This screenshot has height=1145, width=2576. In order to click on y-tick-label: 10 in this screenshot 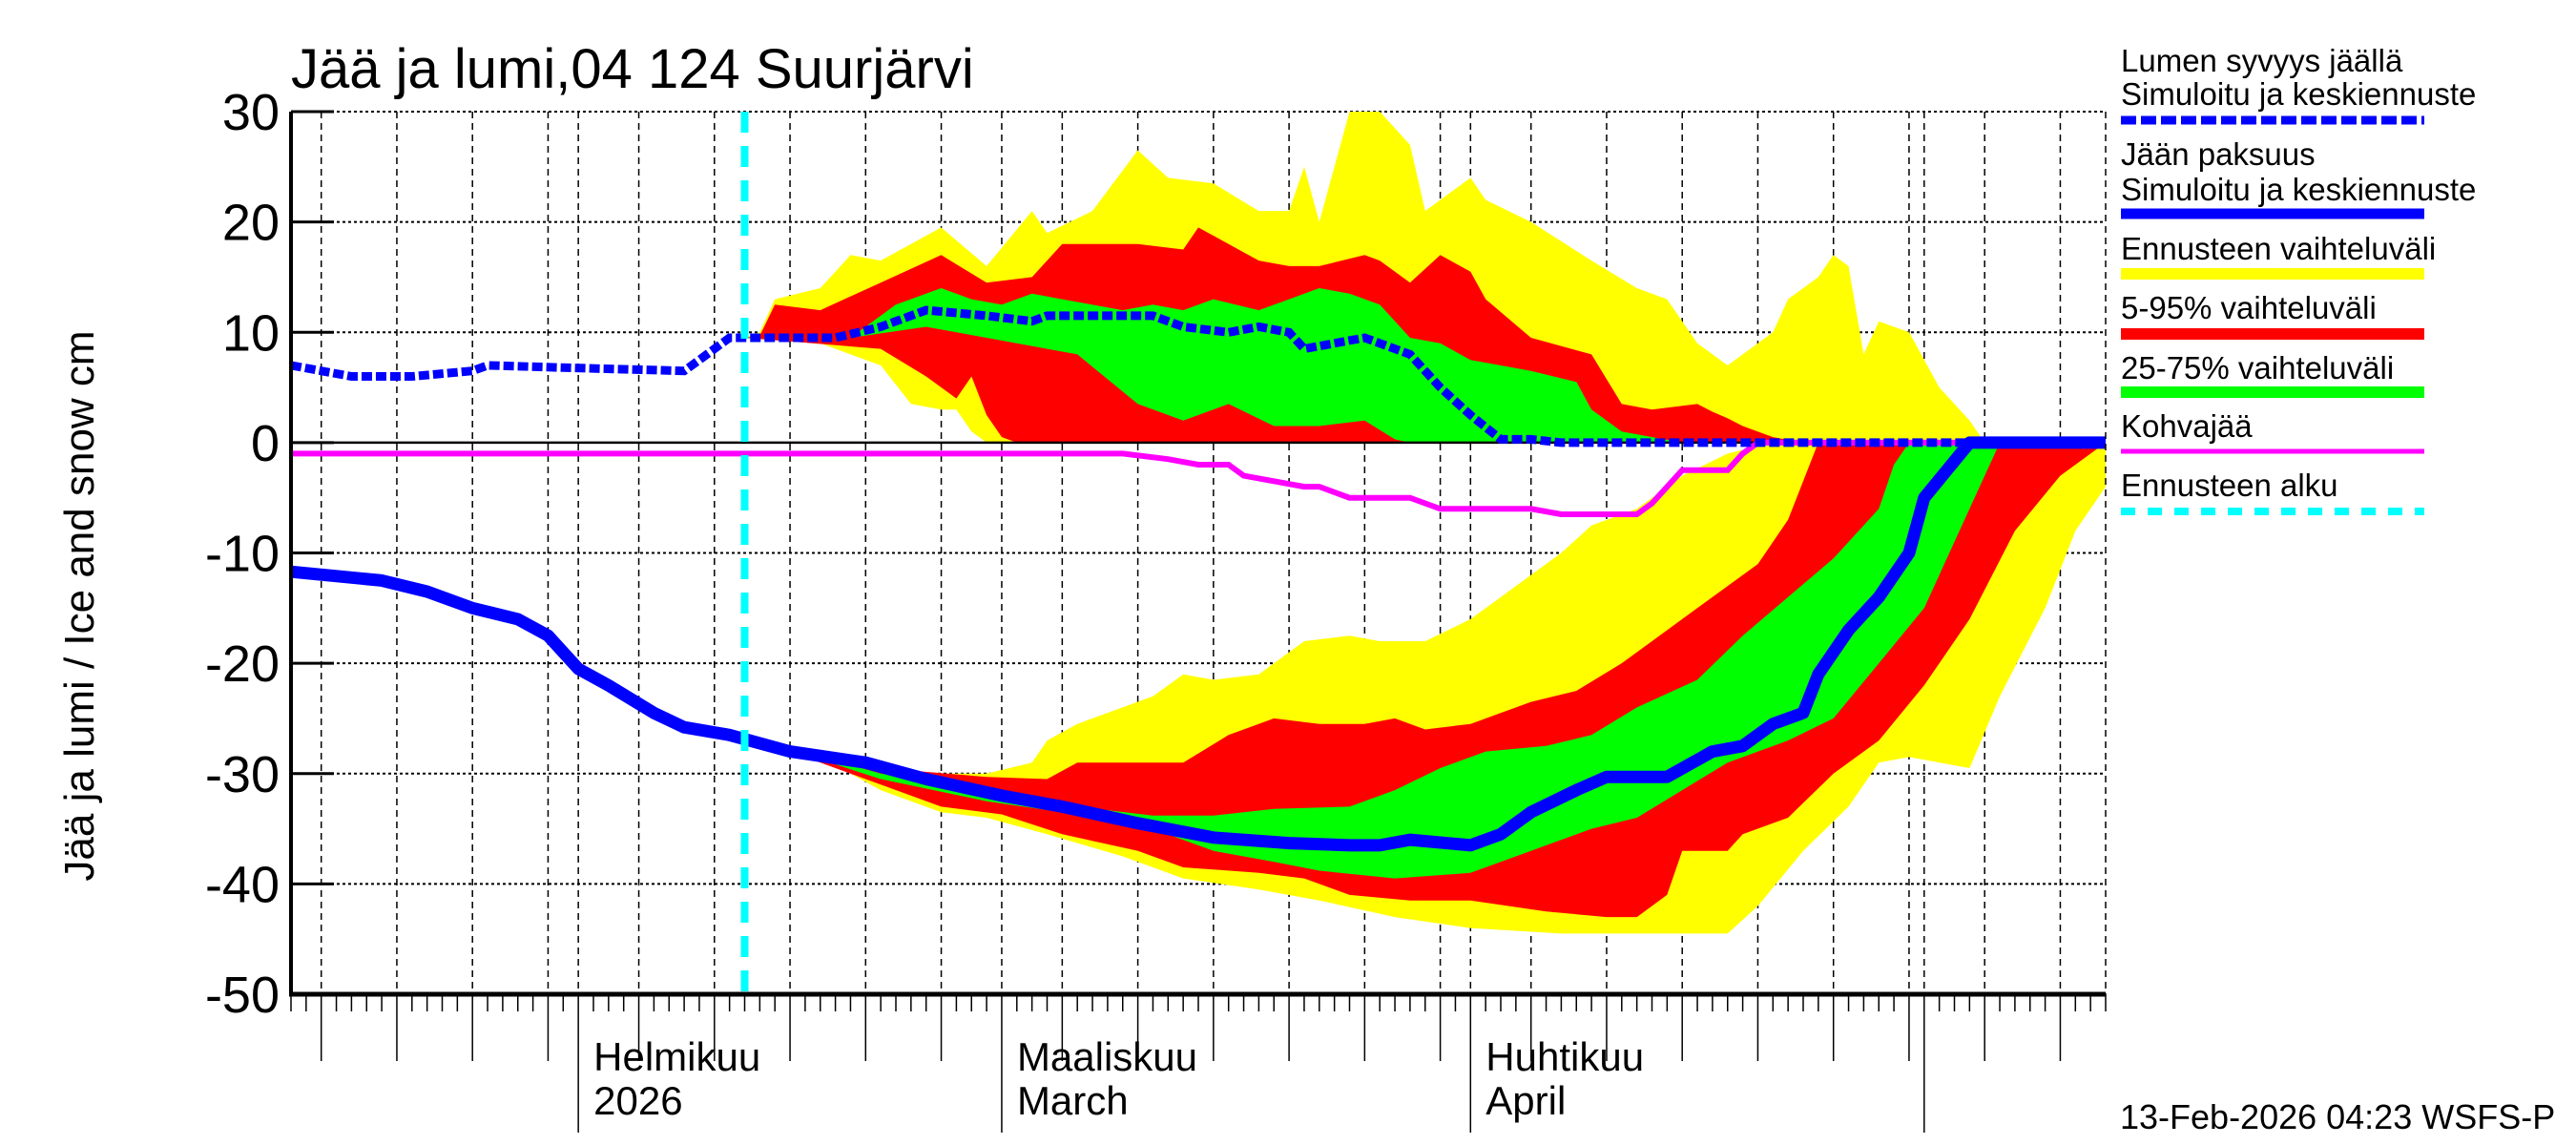, I will do `click(251, 333)`.